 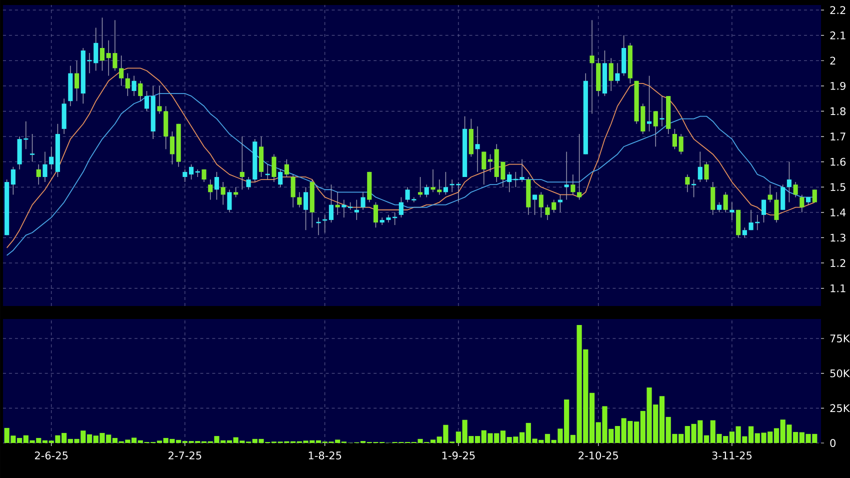 I want to click on y-tick-label: 1.7, so click(x=838, y=136).